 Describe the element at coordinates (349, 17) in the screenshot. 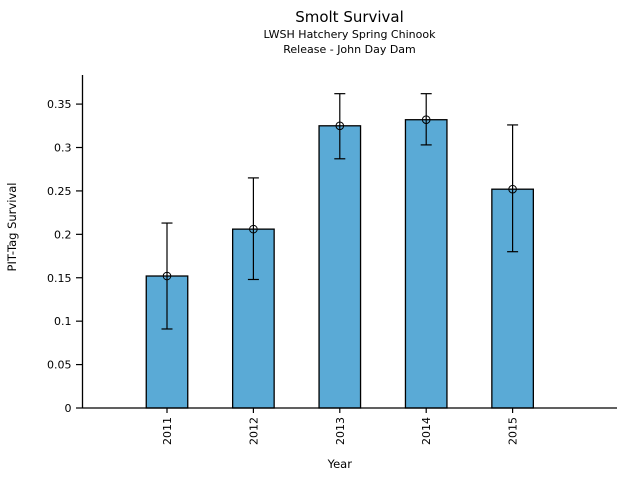

I see `chart-title: Smolt Survival` at that location.